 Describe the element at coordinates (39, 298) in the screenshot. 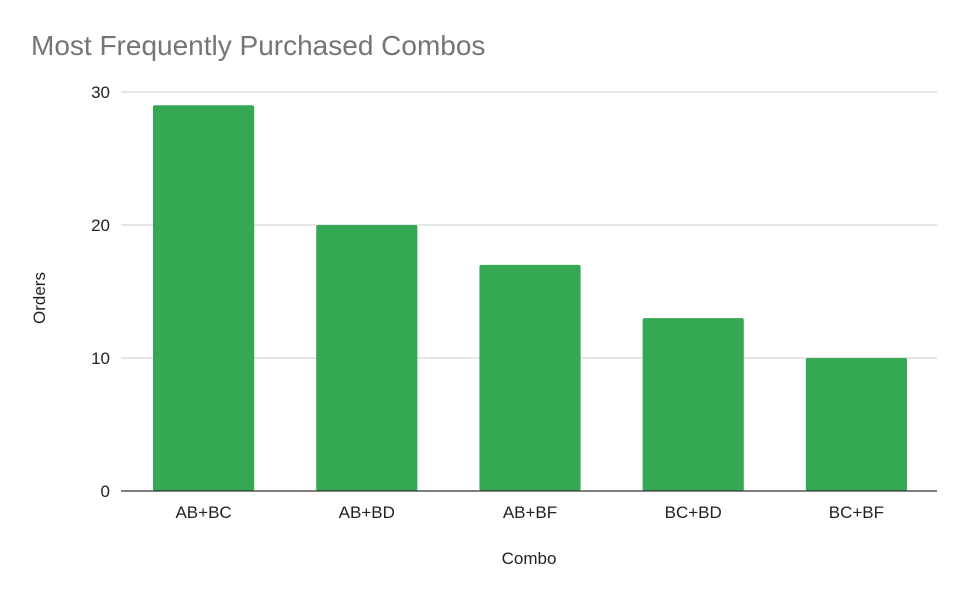

I see `y-axis-title: Orders` at that location.